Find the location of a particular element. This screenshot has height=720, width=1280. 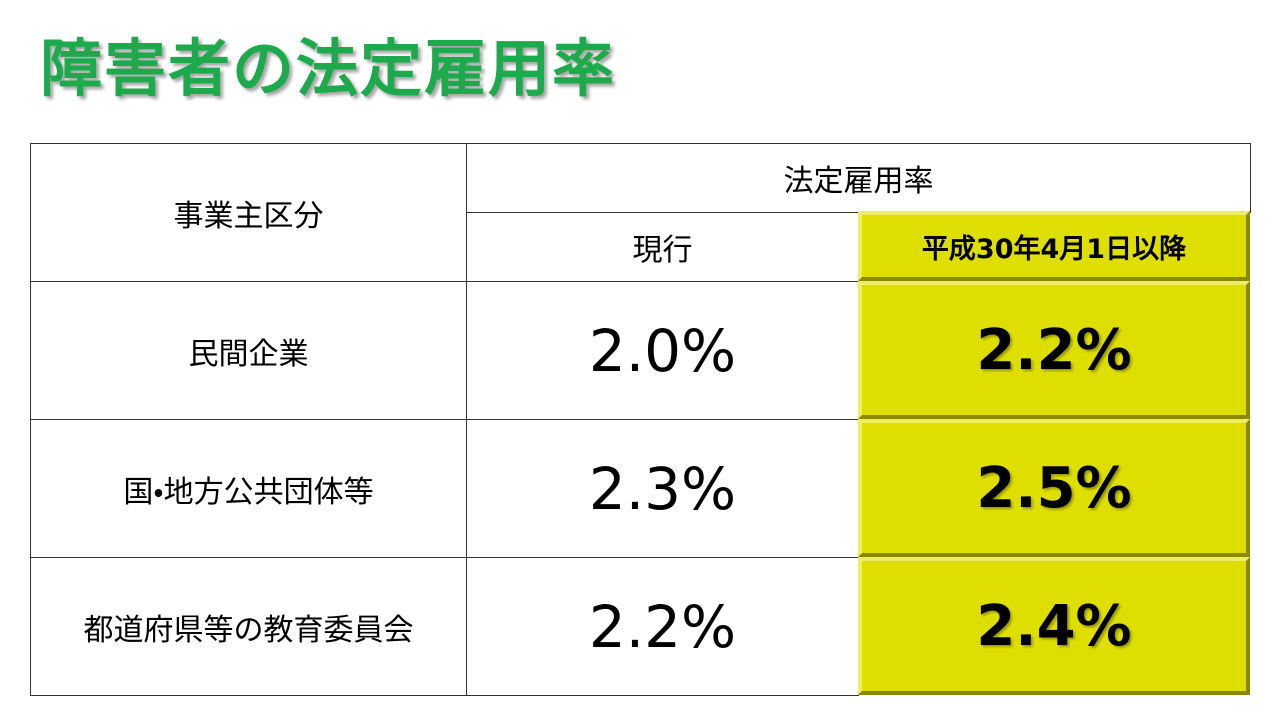

new-rate: 2.5% is located at coordinates (1054, 488).